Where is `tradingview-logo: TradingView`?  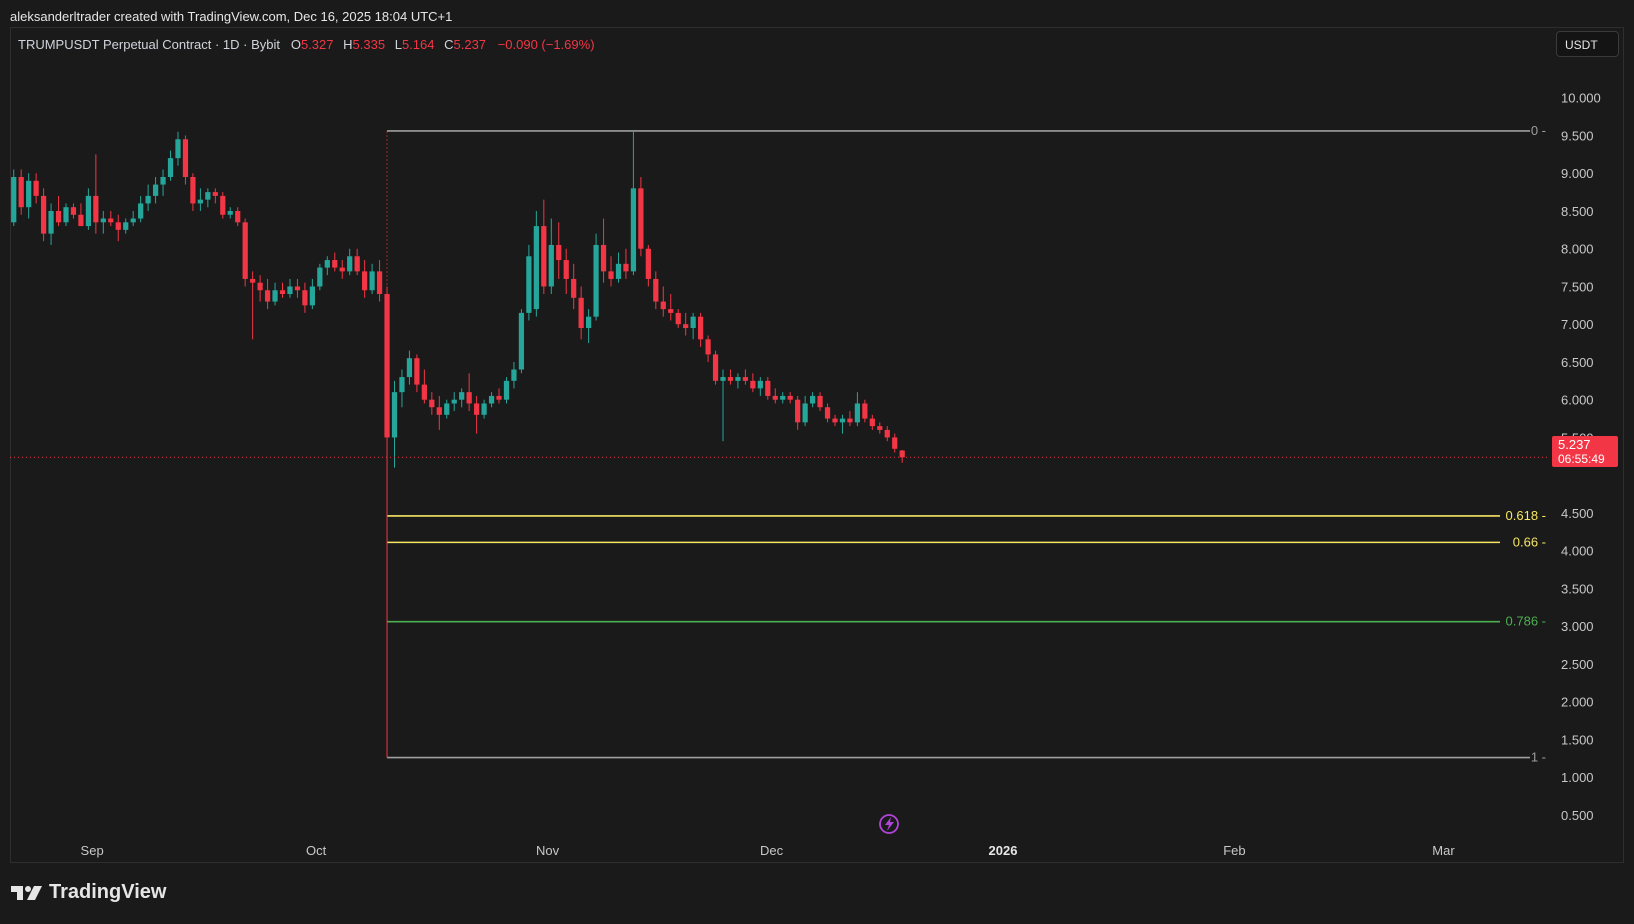 tradingview-logo: TradingView is located at coordinates (88, 892).